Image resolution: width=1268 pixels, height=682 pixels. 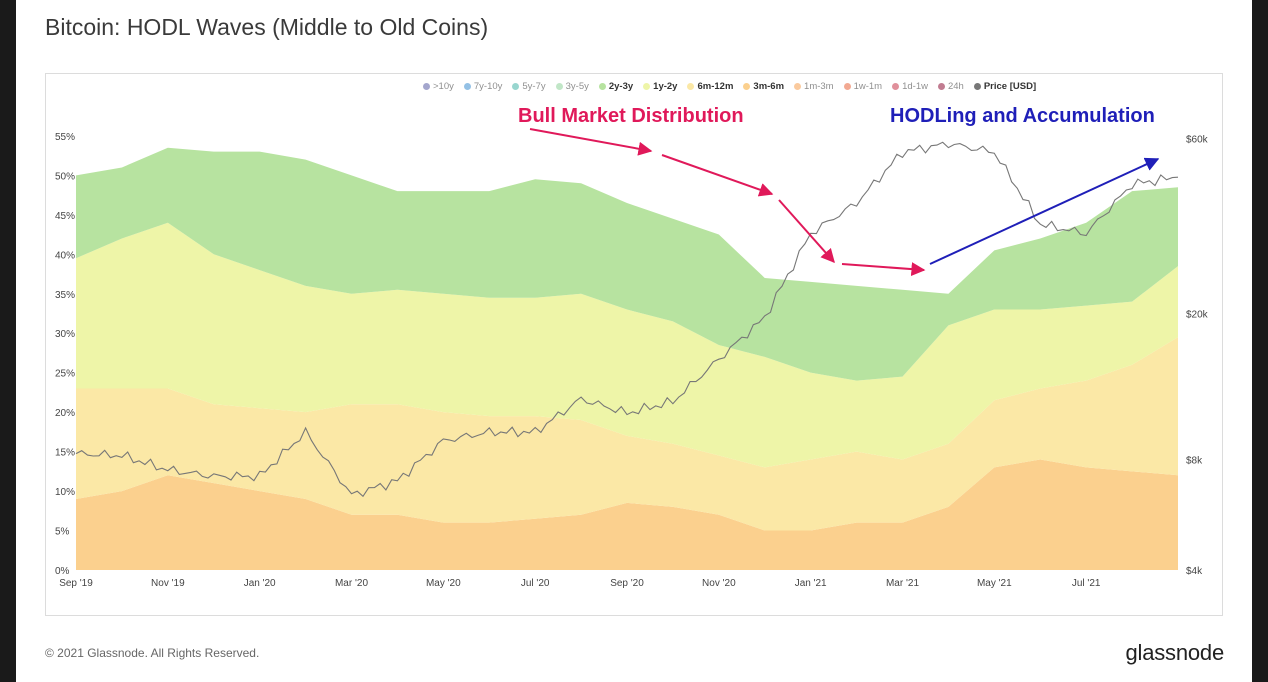 I want to click on footer-copyright: © 2021 Glassnode. All Rights Reserved., so click(x=152, y=653).